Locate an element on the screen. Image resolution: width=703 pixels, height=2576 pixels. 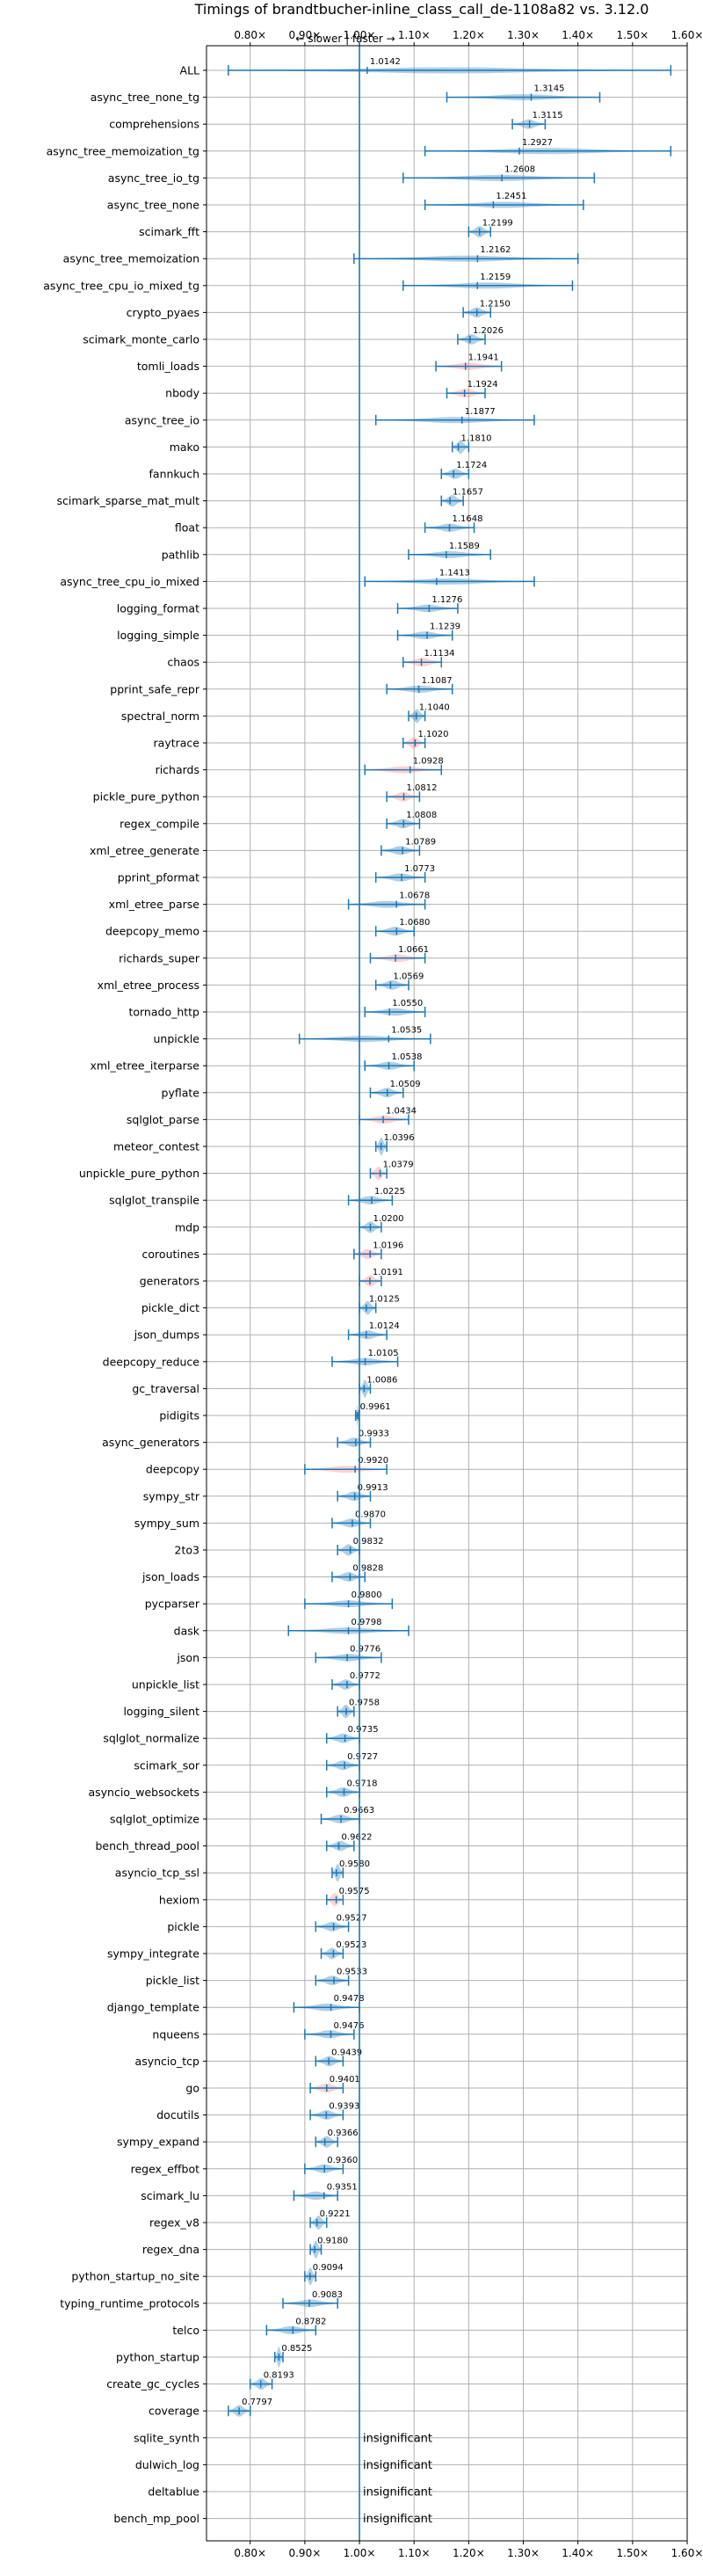
value-label: 1.3145 is located at coordinates (549, 89).